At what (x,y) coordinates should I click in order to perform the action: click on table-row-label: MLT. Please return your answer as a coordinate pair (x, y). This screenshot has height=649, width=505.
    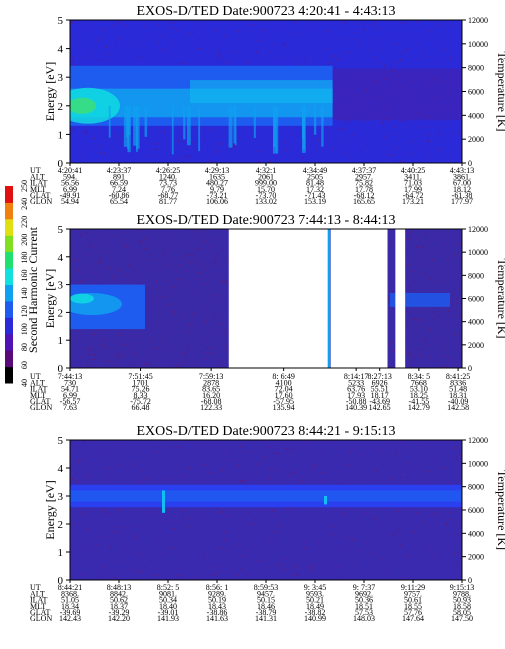
    Looking at the image, I should click on (38, 189).